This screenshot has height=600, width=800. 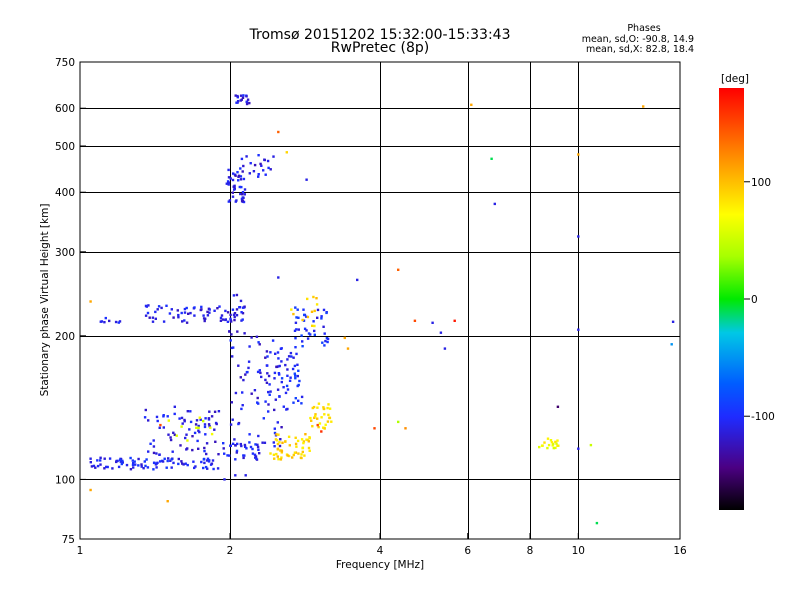 What do you see at coordinates (763, 417) in the screenshot?
I see `colorbar-tick-label: -100` at bounding box center [763, 417].